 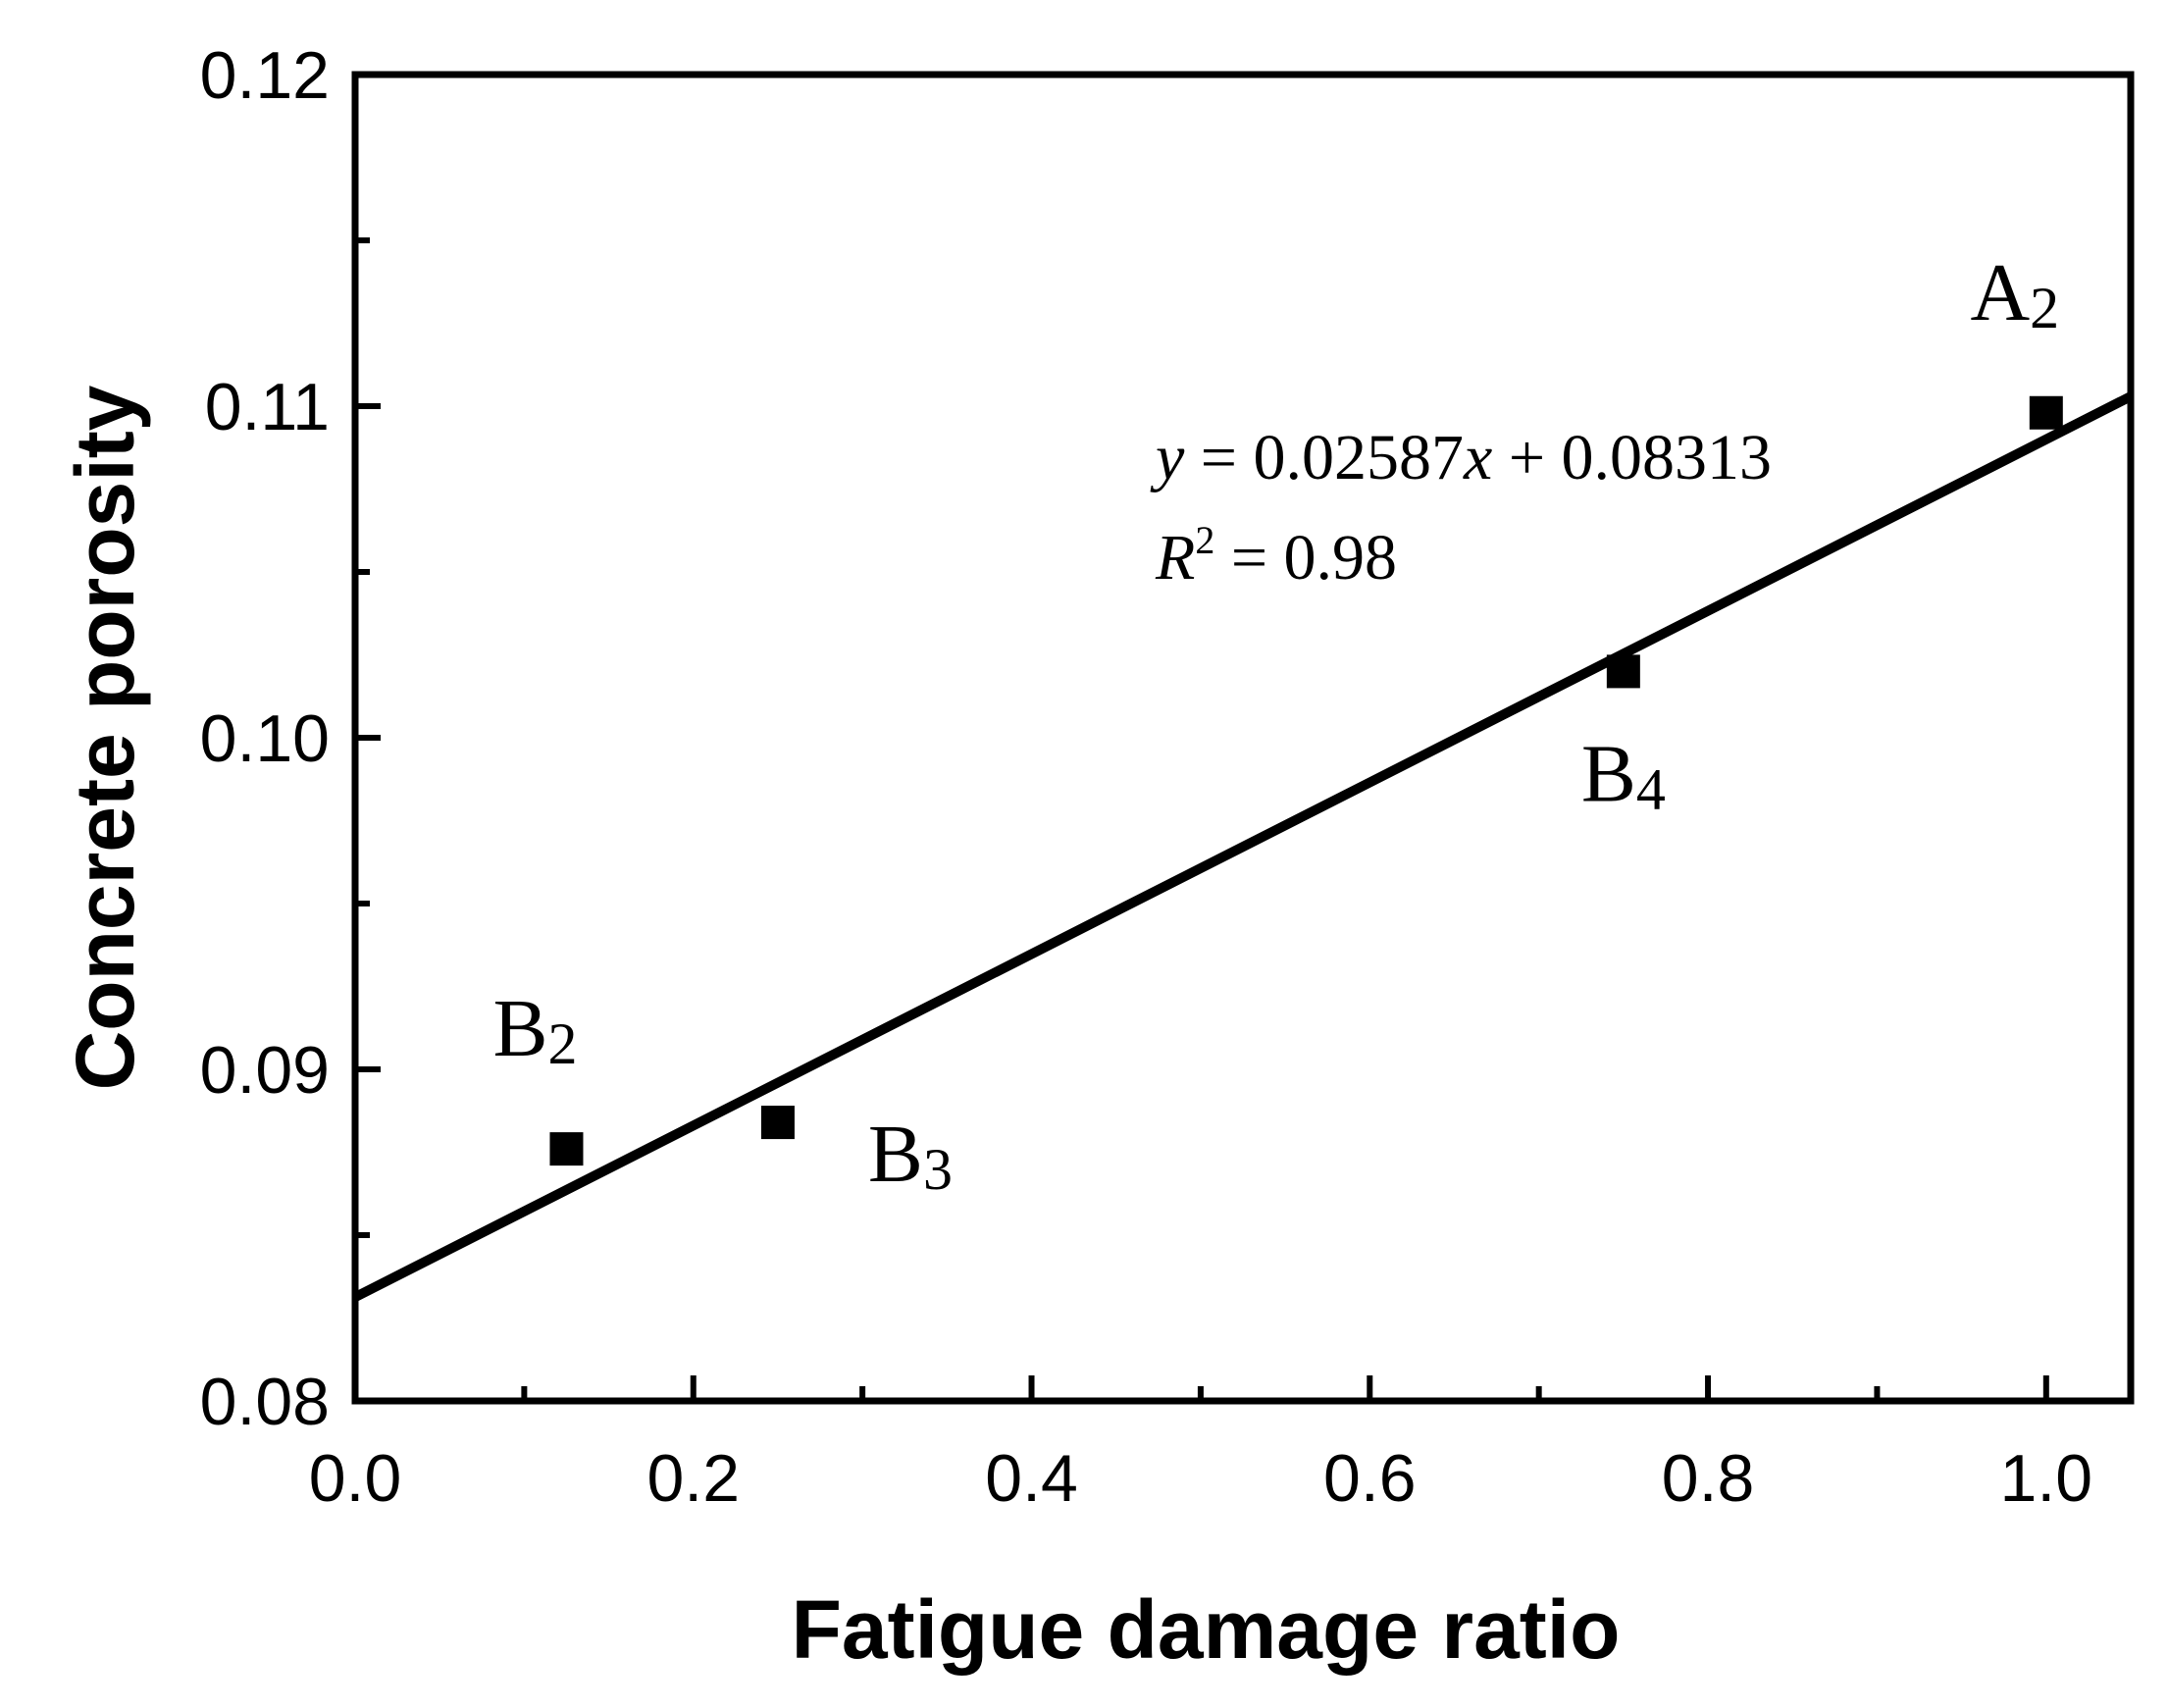 I want to click on x-tick-label: 0.6, so click(x=1370, y=1479).